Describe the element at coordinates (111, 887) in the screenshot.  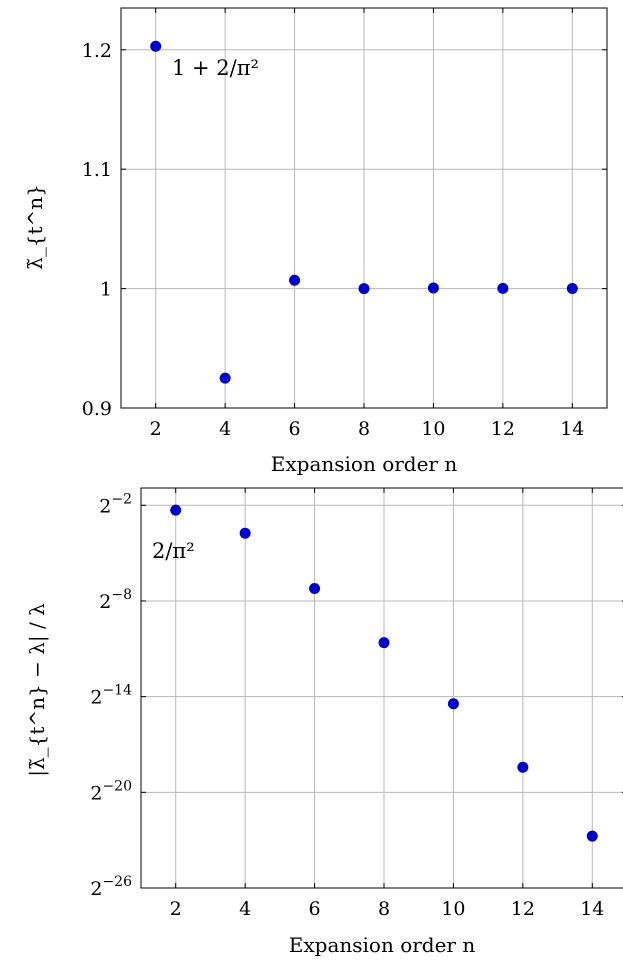
I see `y-tick-label: 2−26` at that location.